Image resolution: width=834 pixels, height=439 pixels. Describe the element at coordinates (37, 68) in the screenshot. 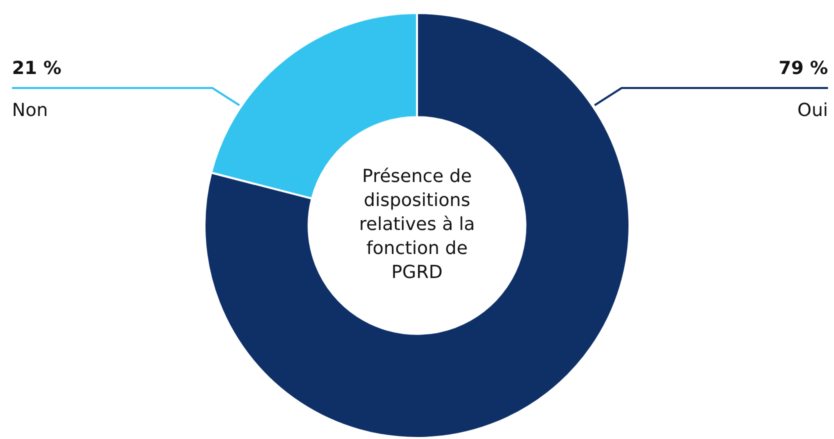

I see `data-label: 21 %` at that location.